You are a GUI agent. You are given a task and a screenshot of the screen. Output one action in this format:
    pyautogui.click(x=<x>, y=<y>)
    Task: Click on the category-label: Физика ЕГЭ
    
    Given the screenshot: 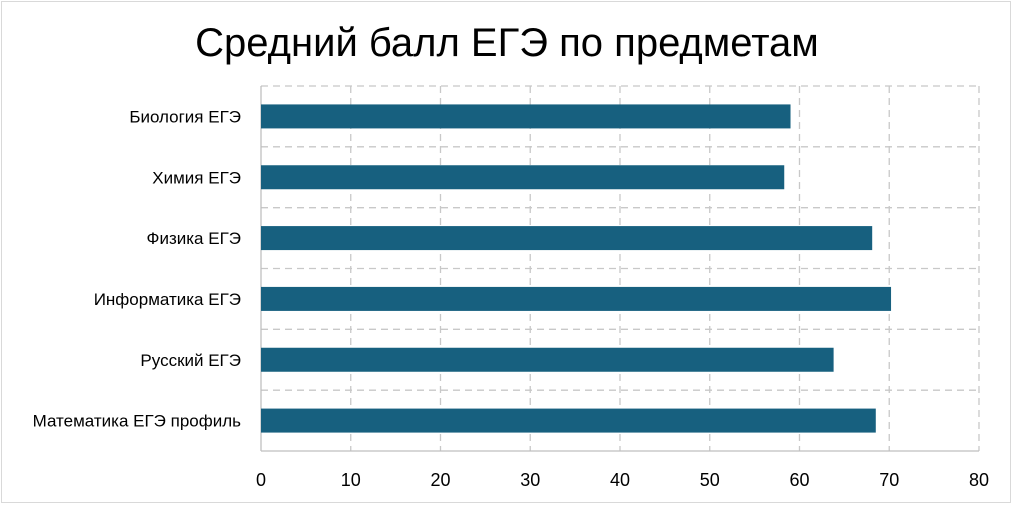 What is the action you would take?
    pyautogui.click(x=194, y=238)
    